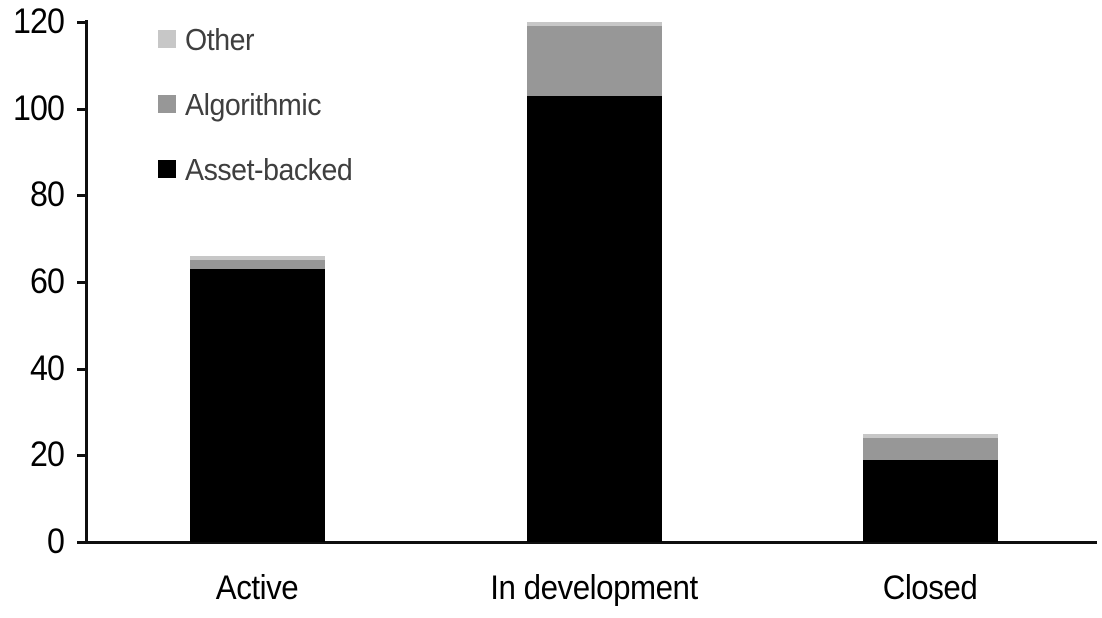  I want to click on legend-item-other: Other, so click(262, 39).